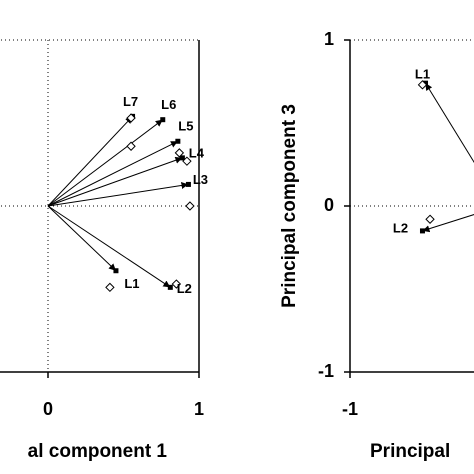 This screenshot has width=474, height=474. Describe the element at coordinates (130, 101) in the screenshot. I see `point-label: L7` at that location.